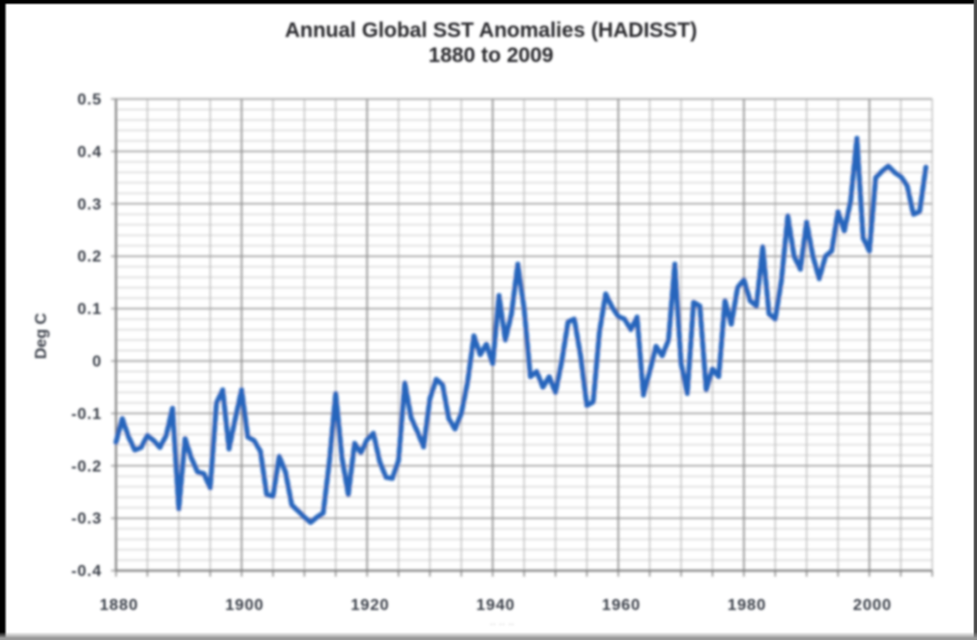  I want to click on svg-text:Annual Global SST Anomalies (H: Annual Global SST Anomalies (HADISST), so click(491, 30).